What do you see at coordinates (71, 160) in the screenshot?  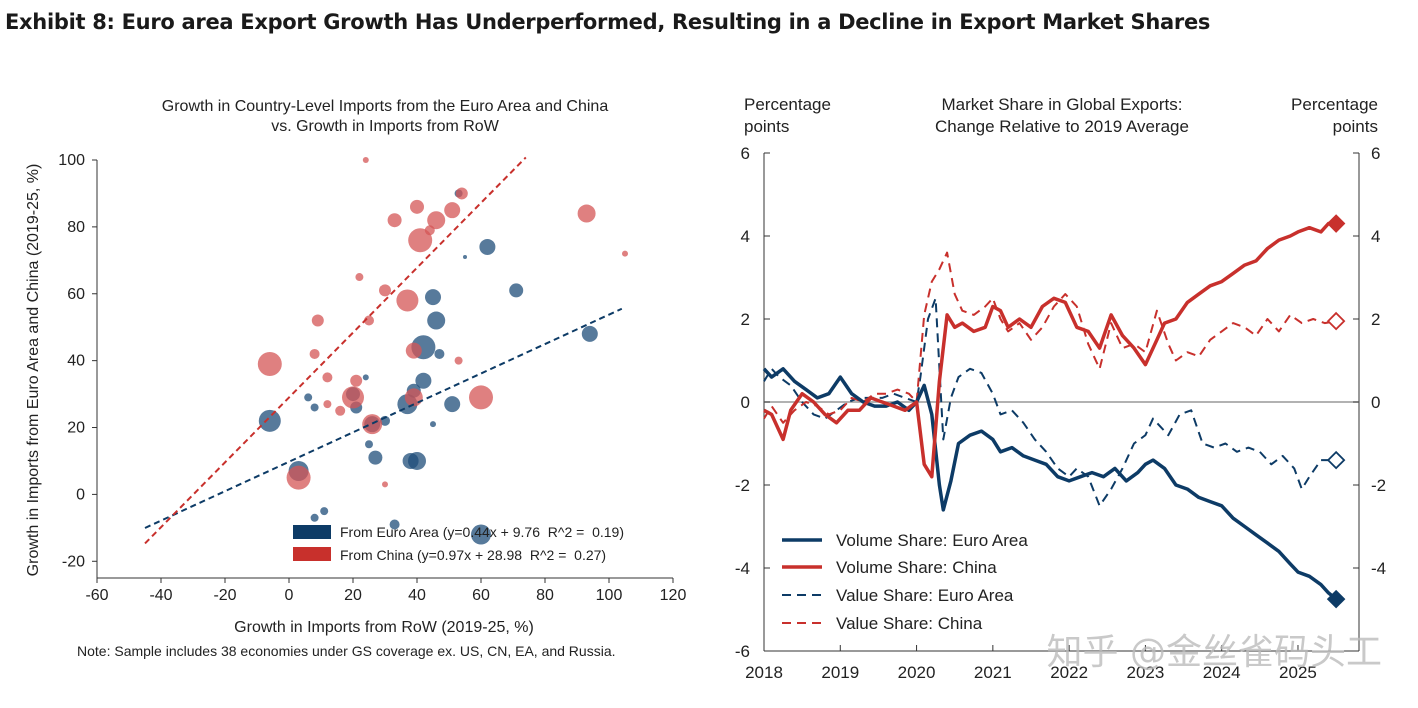 I see `scatter-y-tick-label: 100` at bounding box center [71, 160].